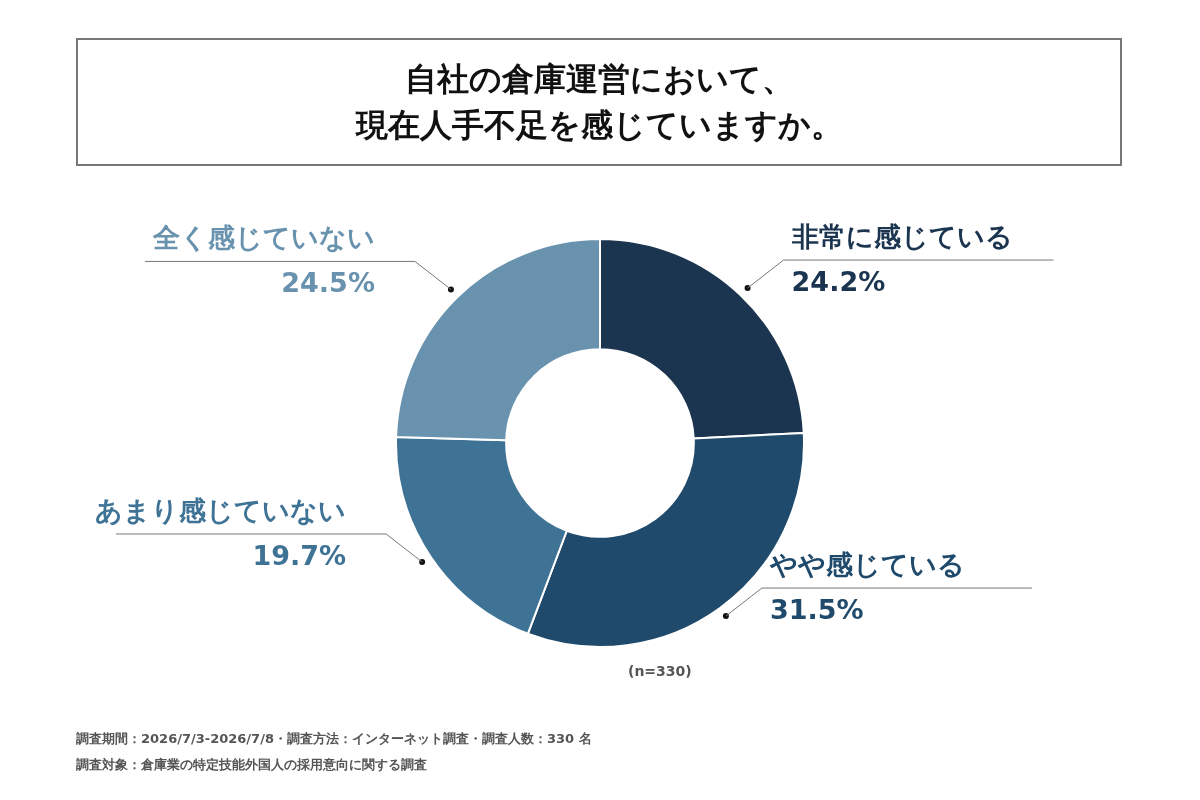 Image resolution: width=1200 pixels, height=800 pixels. What do you see at coordinates (816, 609) in the screenshot?
I see `data-label: 31.5%` at bounding box center [816, 609].